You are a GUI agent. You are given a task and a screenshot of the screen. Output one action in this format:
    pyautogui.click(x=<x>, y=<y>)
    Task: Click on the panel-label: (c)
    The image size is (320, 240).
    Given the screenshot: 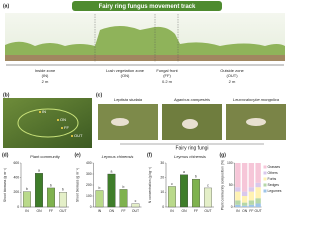 What is the action you would take?
    pyautogui.click(x=99, y=95)
    